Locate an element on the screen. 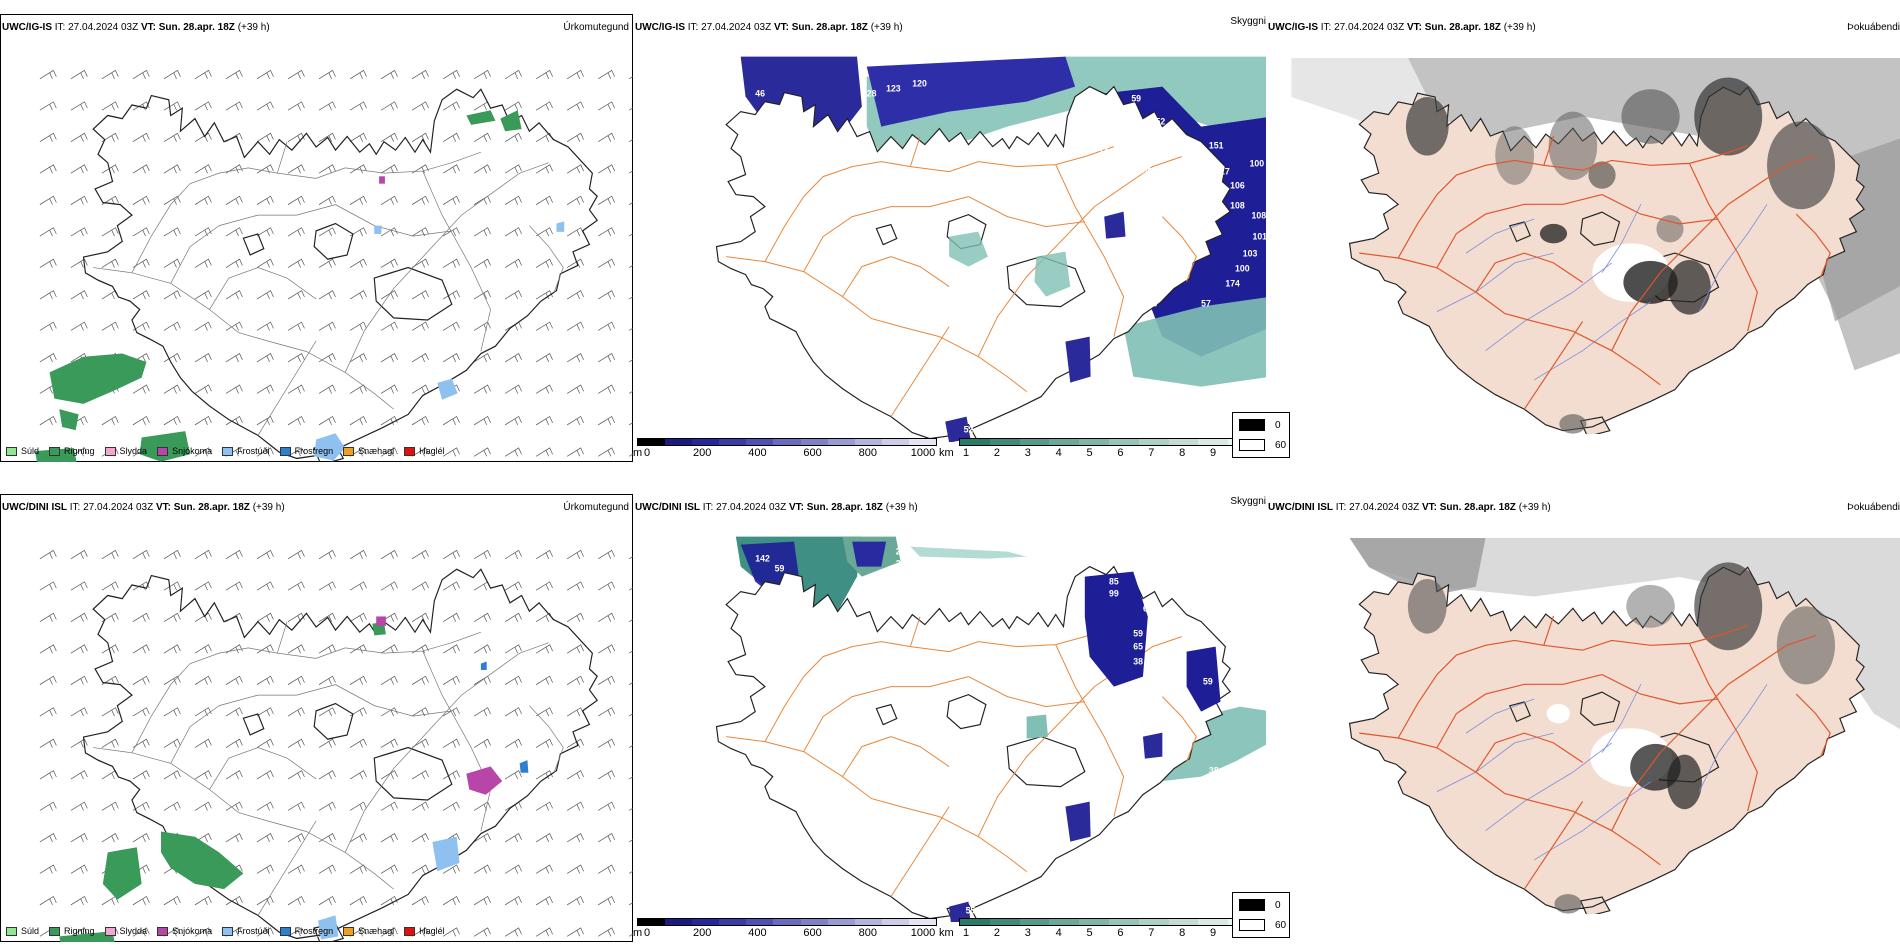  colorbar-tick: 800 is located at coordinates (867, 933).